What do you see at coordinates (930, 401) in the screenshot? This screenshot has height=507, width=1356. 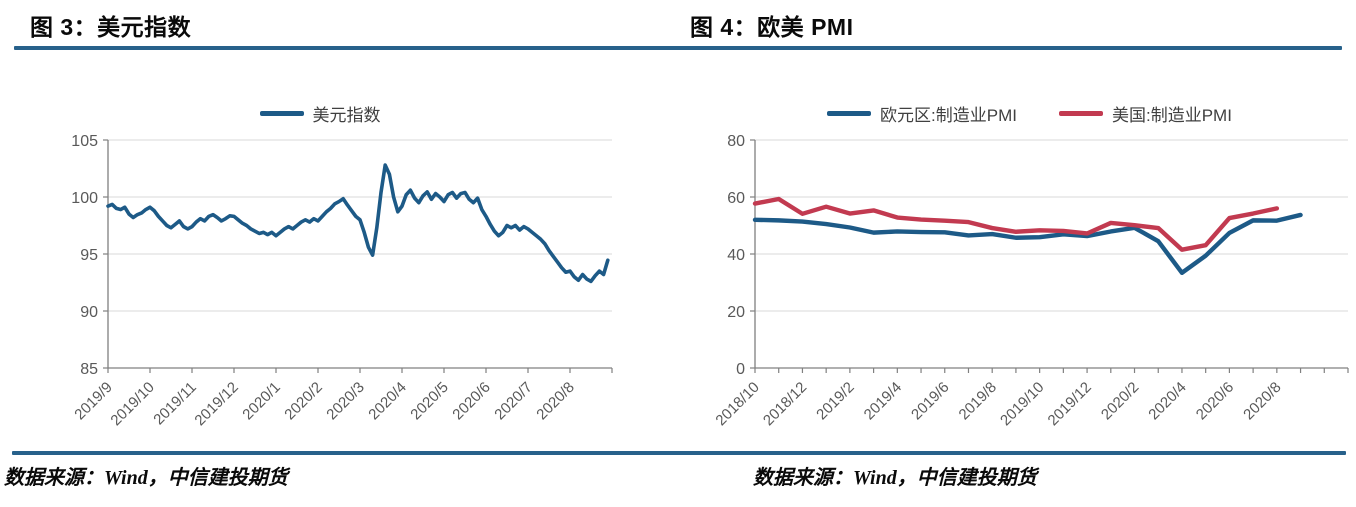 I see `svg-text: 2019/6` at bounding box center [930, 401].